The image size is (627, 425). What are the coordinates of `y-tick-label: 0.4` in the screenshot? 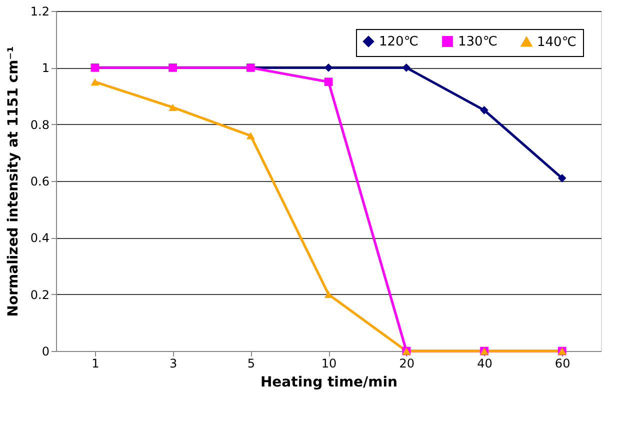 It's located at (40, 238).